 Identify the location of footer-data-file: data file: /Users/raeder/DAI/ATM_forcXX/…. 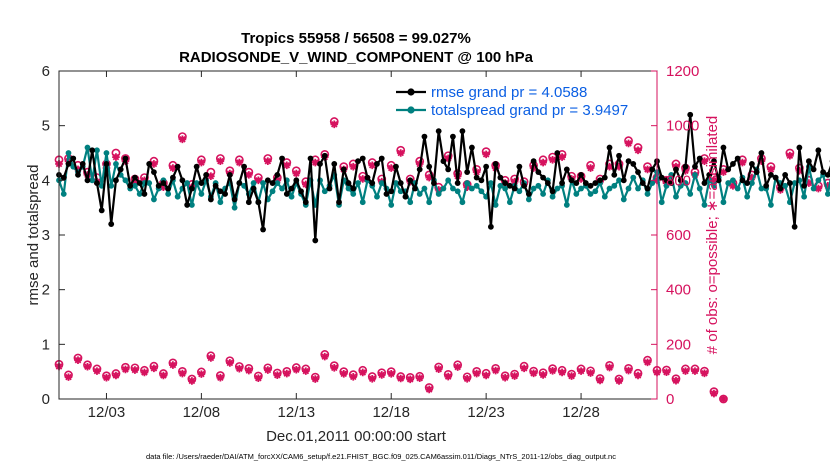
(381, 456).